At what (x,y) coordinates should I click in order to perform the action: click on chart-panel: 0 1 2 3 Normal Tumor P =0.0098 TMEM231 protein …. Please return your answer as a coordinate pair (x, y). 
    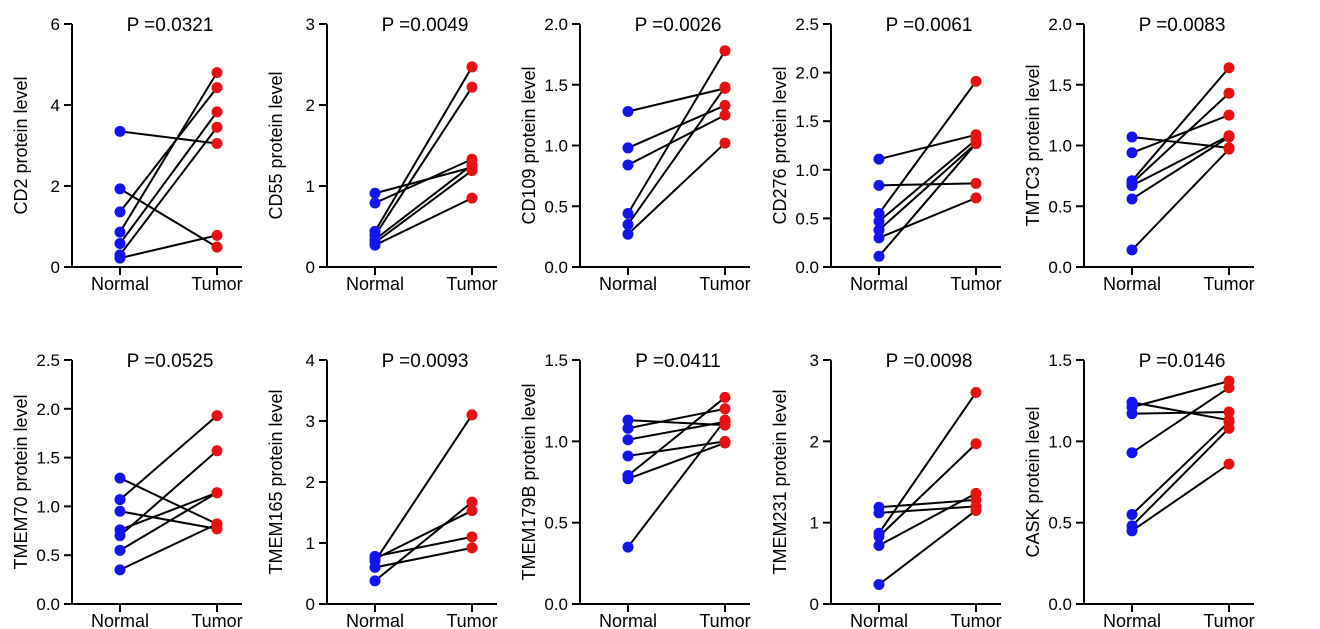
    Looking at the image, I should click on (886, 490).